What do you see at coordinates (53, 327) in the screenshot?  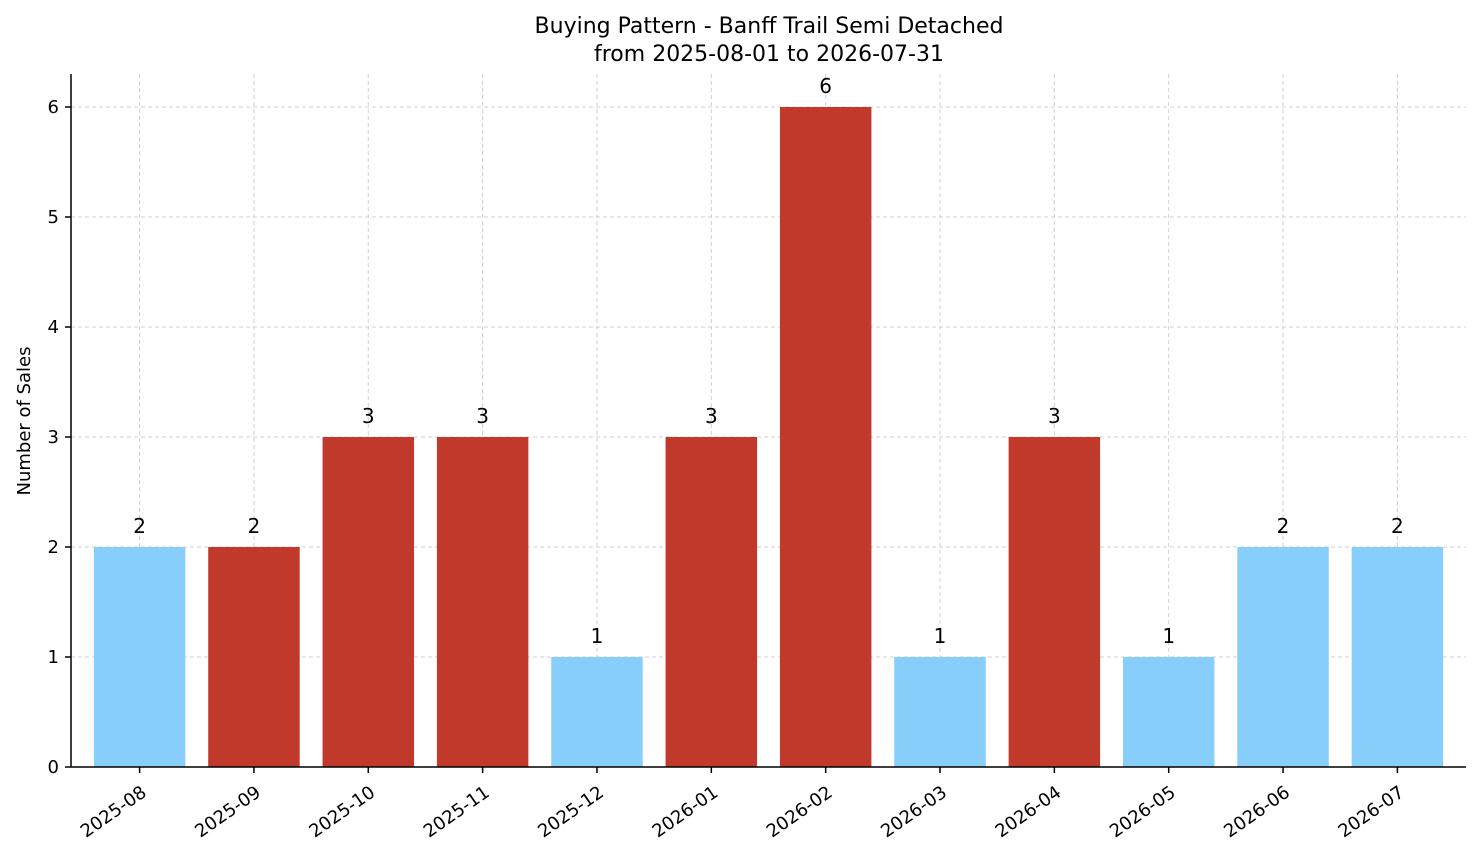 I see `y-tick-label: 4` at bounding box center [53, 327].